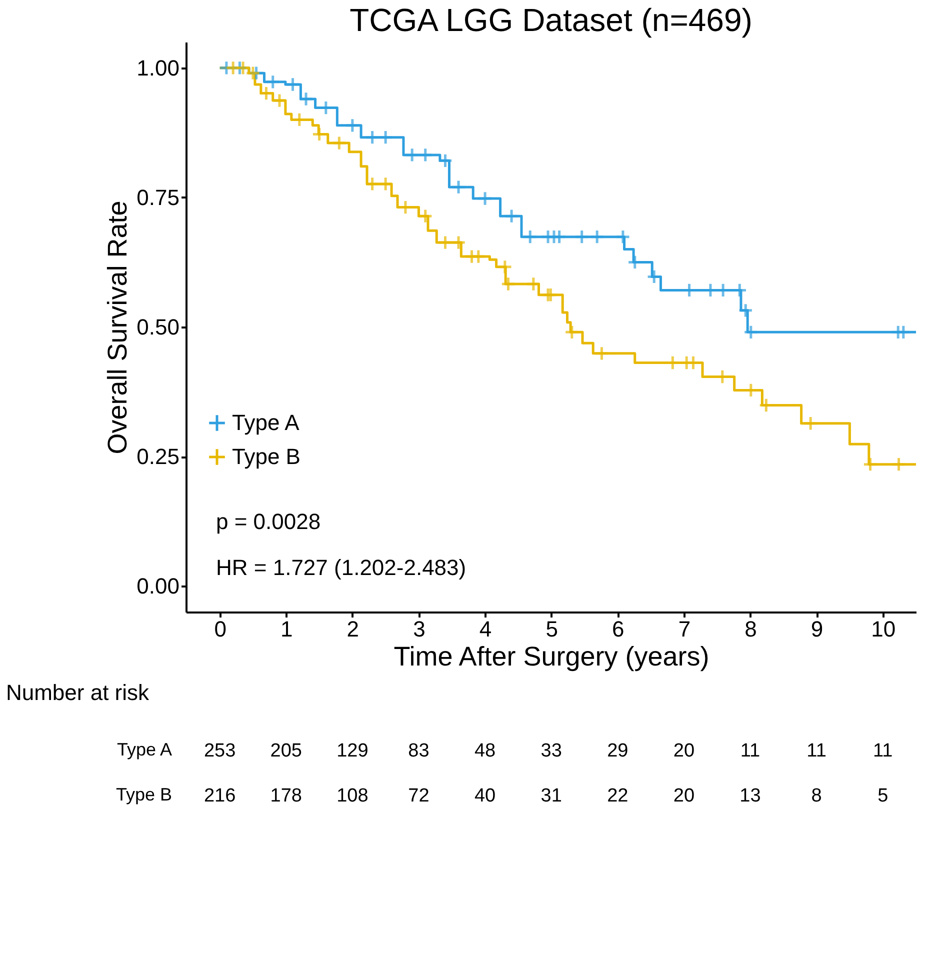 This screenshot has width=936, height=961. Describe the element at coordinates (552, 629) in the screenshot. I see `x-tick-label: 5` at that location.